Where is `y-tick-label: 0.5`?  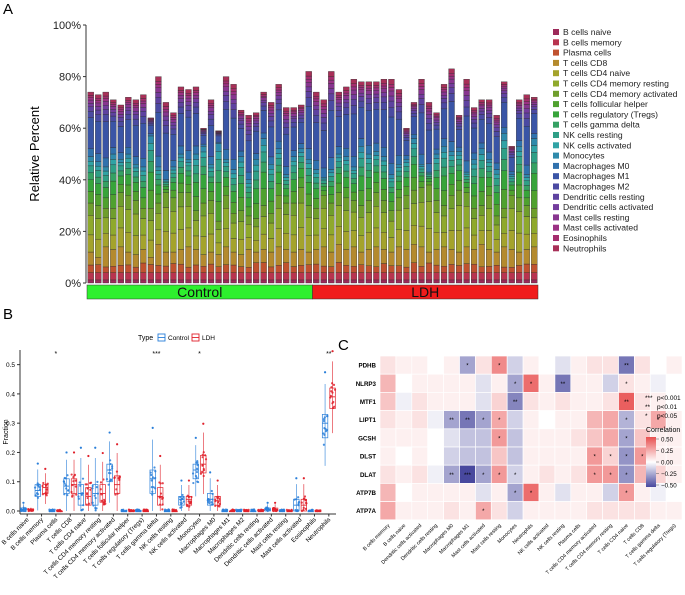 y-tick-label: 0.5 is located at coordinates (10, 365).